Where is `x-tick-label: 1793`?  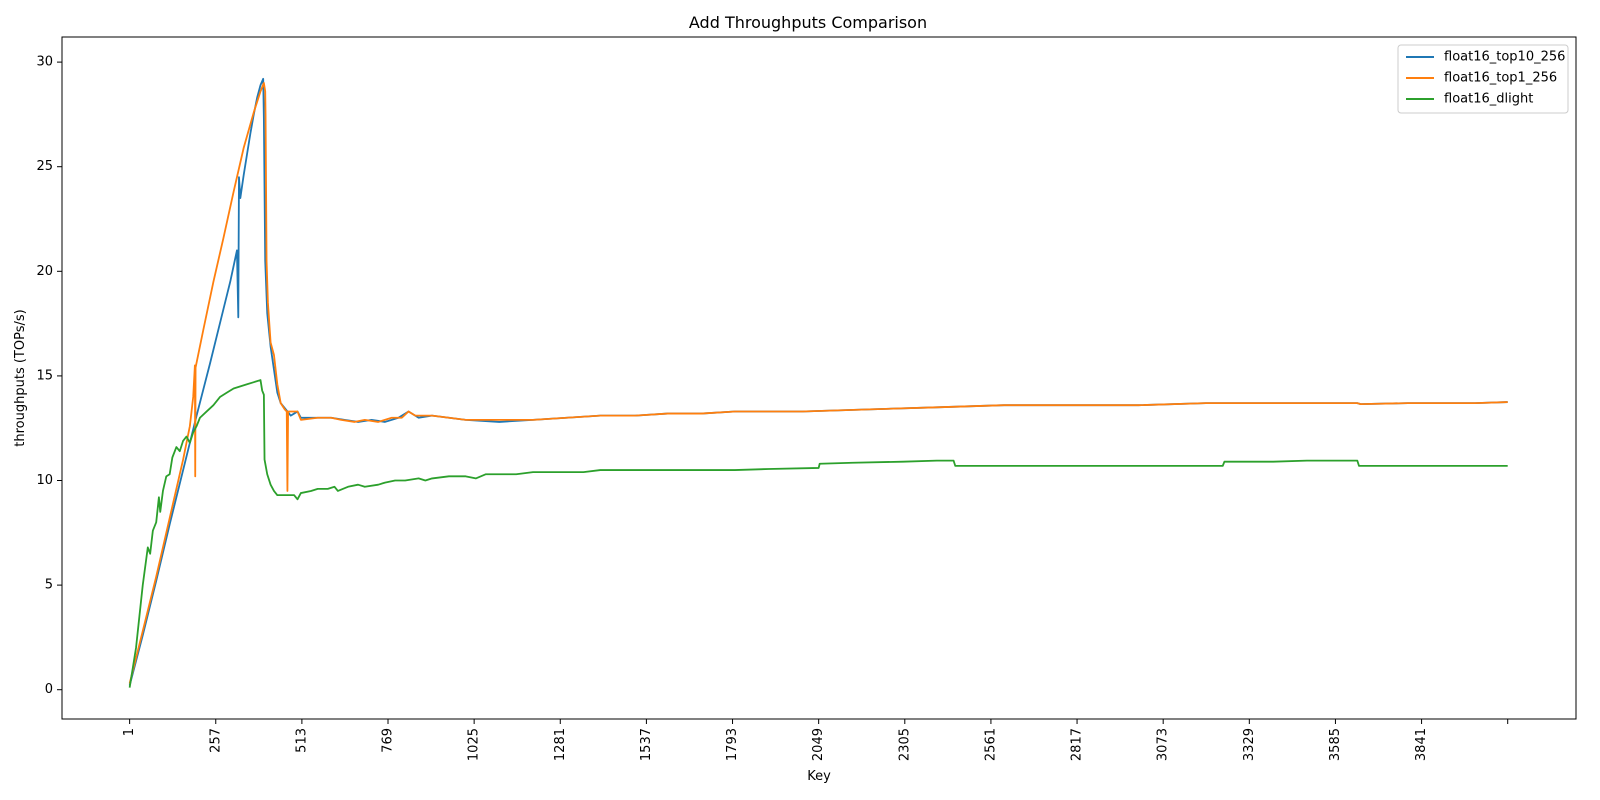 x-tick-label: 1793 is located at coordinates (732, 744).